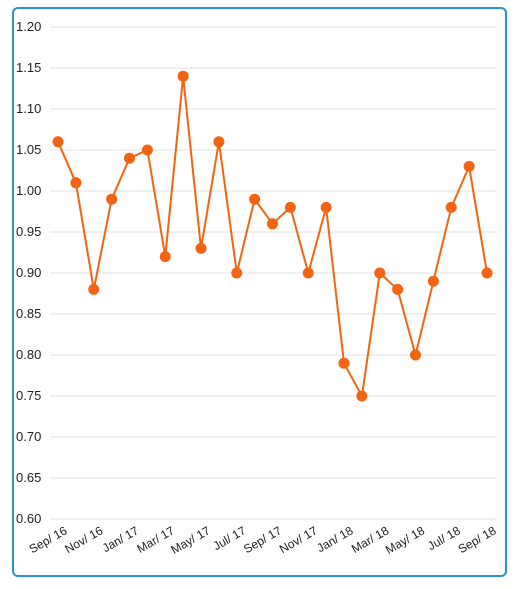 The height and width of the screenshot is (589, 529). What do you see at coordinates (28, 190) in the screenshot?
I see `y-tick-label: 1.00` at bounding box center [28, 190].